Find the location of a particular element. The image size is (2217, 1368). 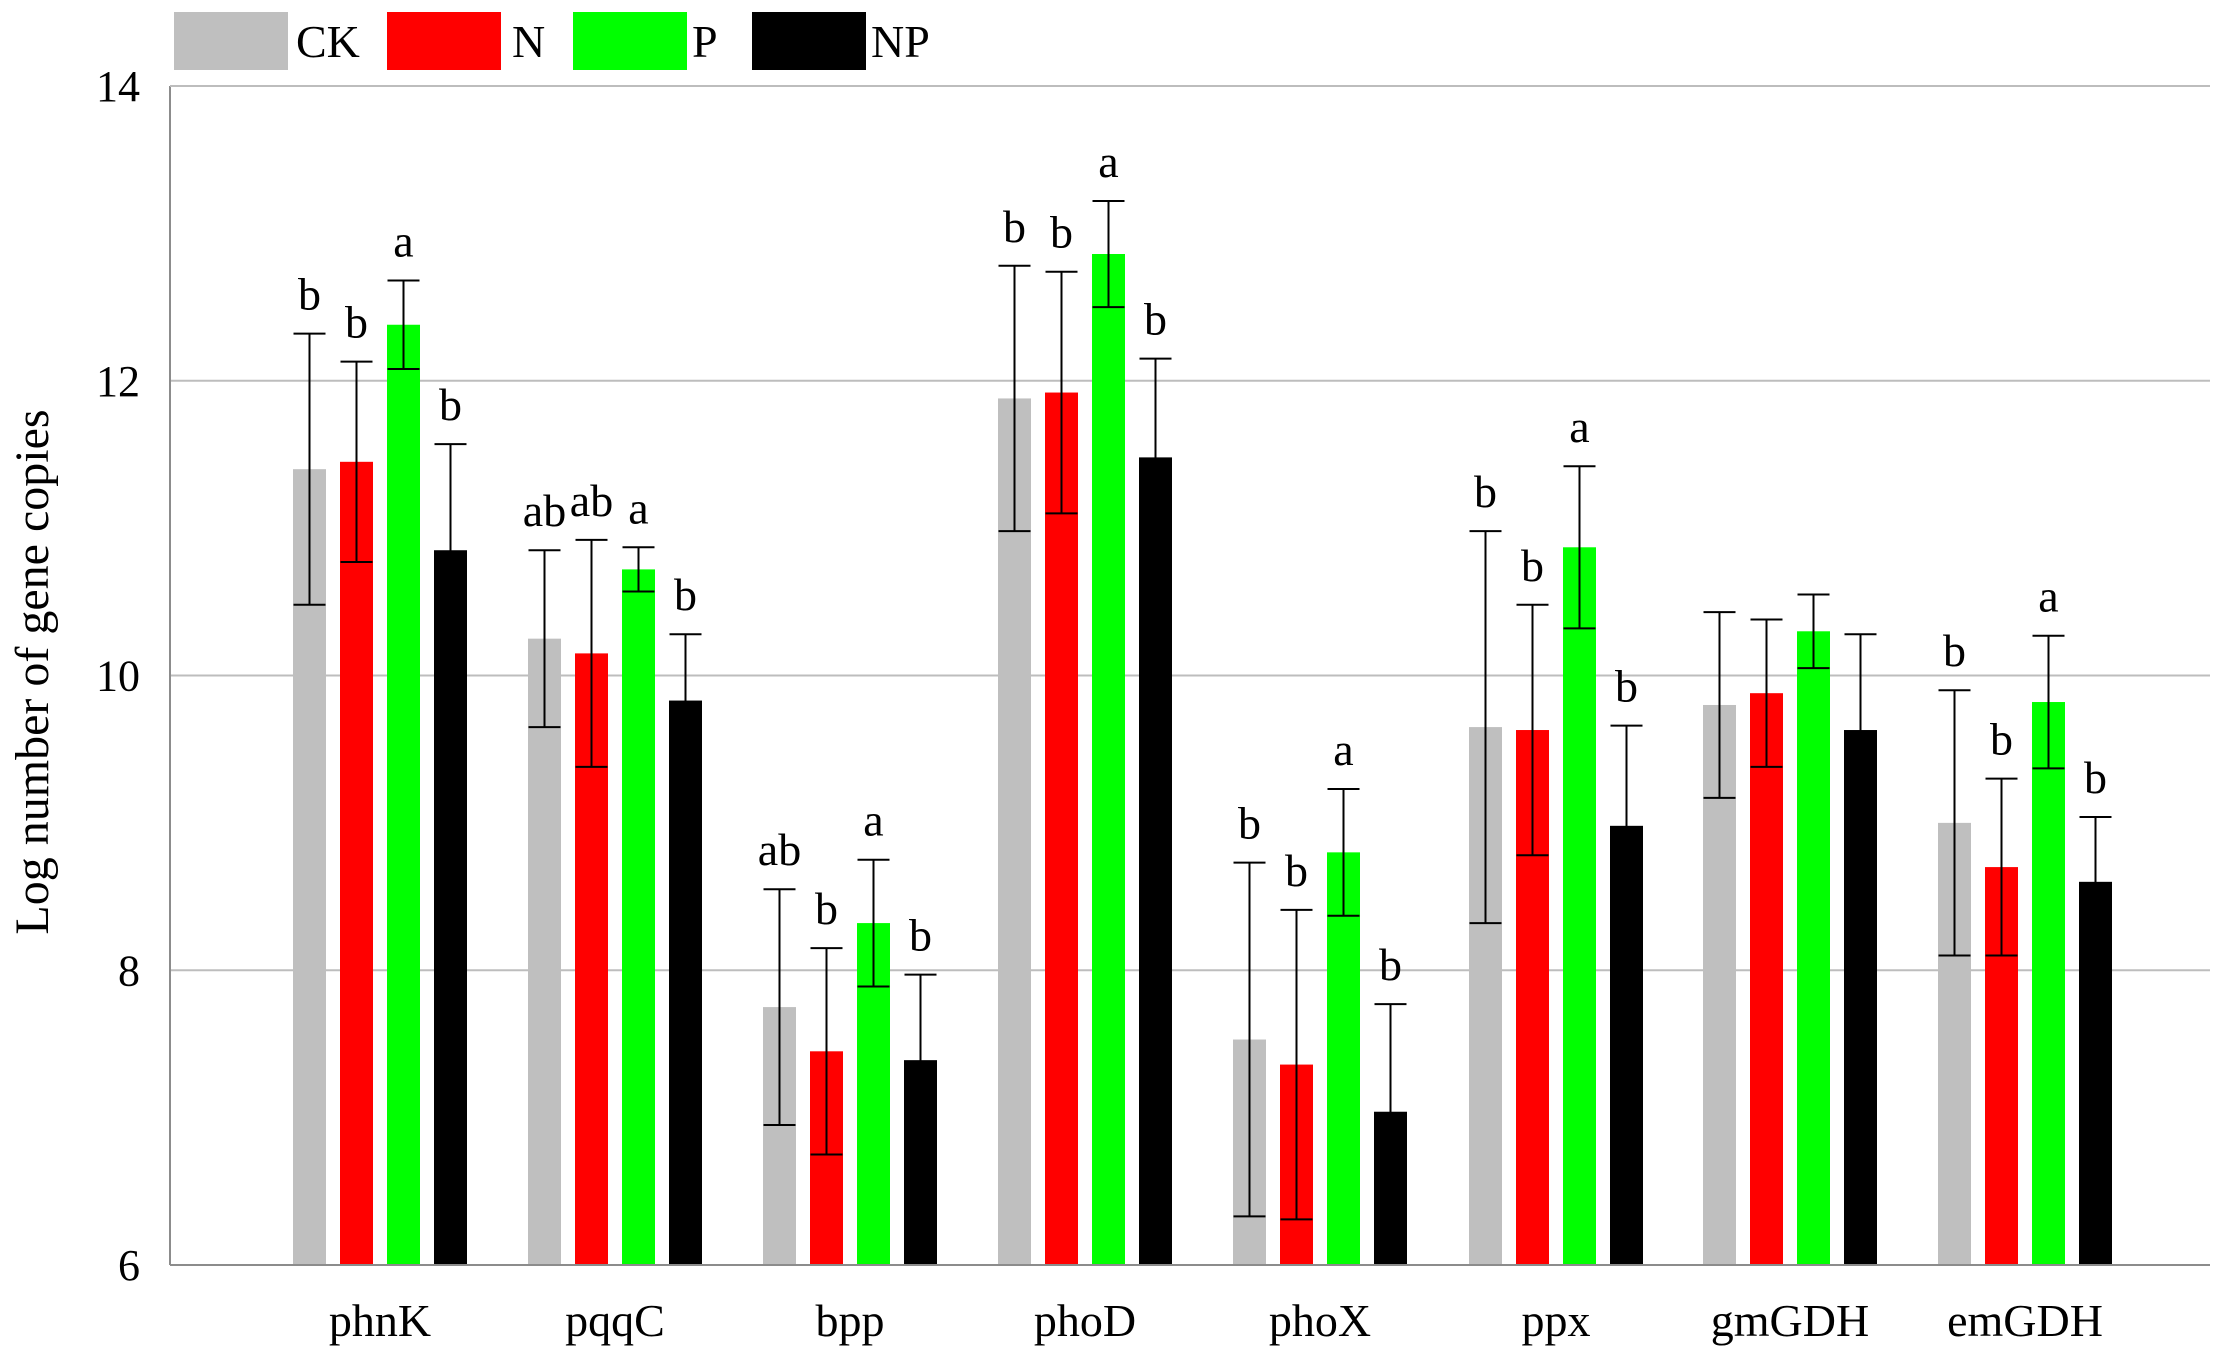

y-axis-title: Log number of gene copies is located at coordinates (32, 671).